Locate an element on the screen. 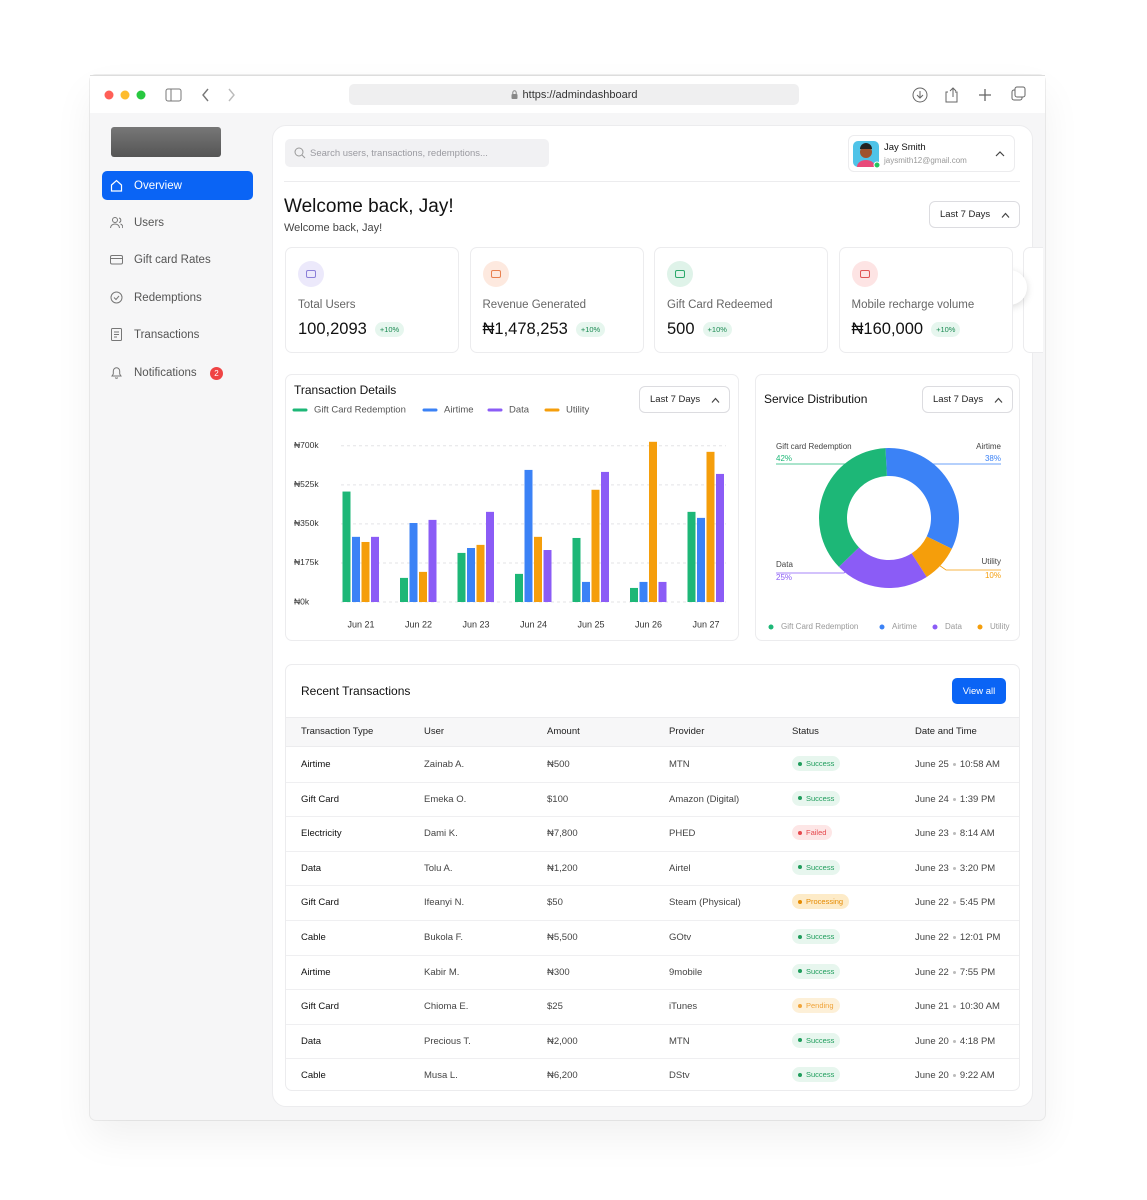  status-pill: Pending is located at coordinates (816, 1006).